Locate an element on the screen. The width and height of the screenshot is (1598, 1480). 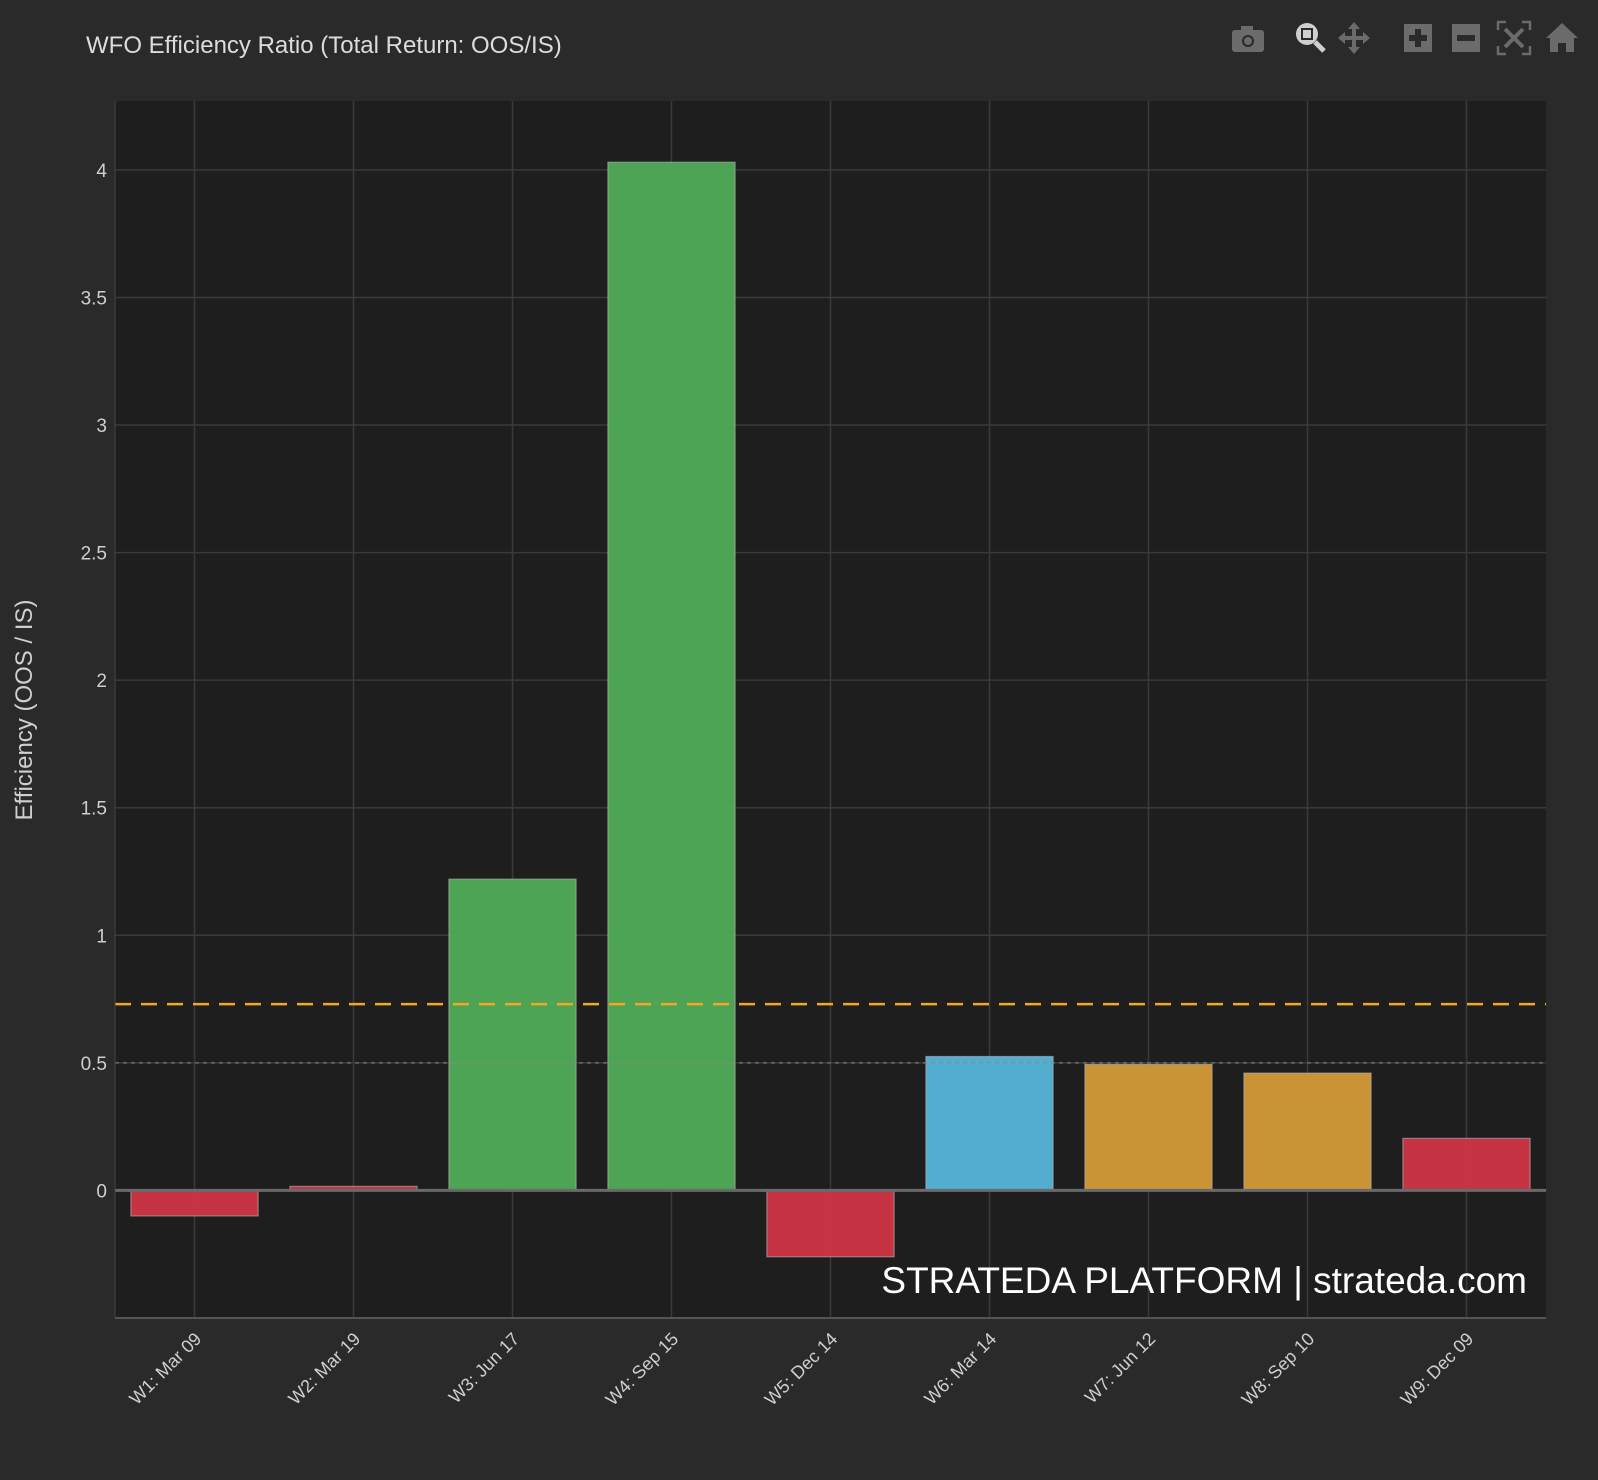
pan-icon is located at coordinates (1354, 38).